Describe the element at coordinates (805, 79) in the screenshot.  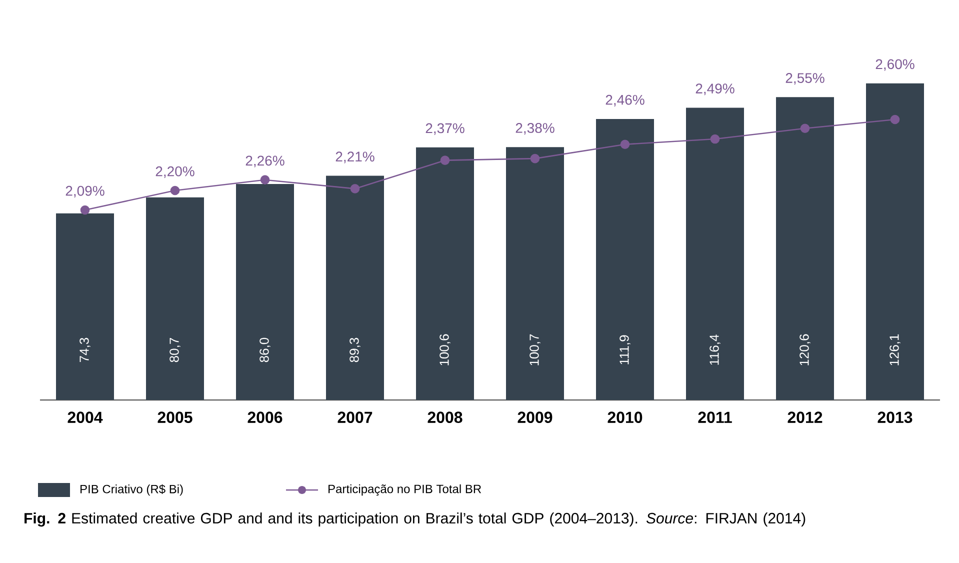
I see `data-label: 2,55%` at that location.